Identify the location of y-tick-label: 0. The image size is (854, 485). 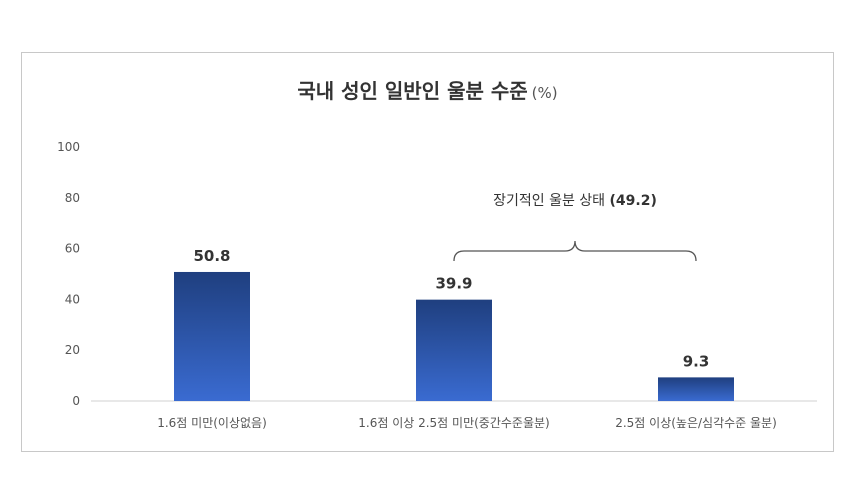
(76, 401).